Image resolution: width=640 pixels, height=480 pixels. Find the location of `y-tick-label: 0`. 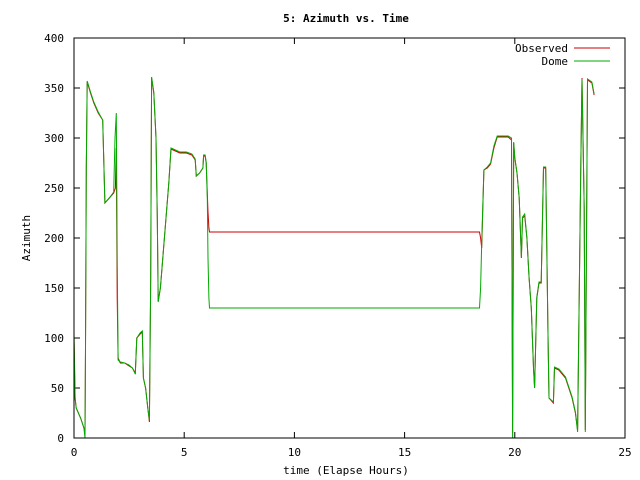

y-tick-label: 0 is located at coordinates (60, 438).